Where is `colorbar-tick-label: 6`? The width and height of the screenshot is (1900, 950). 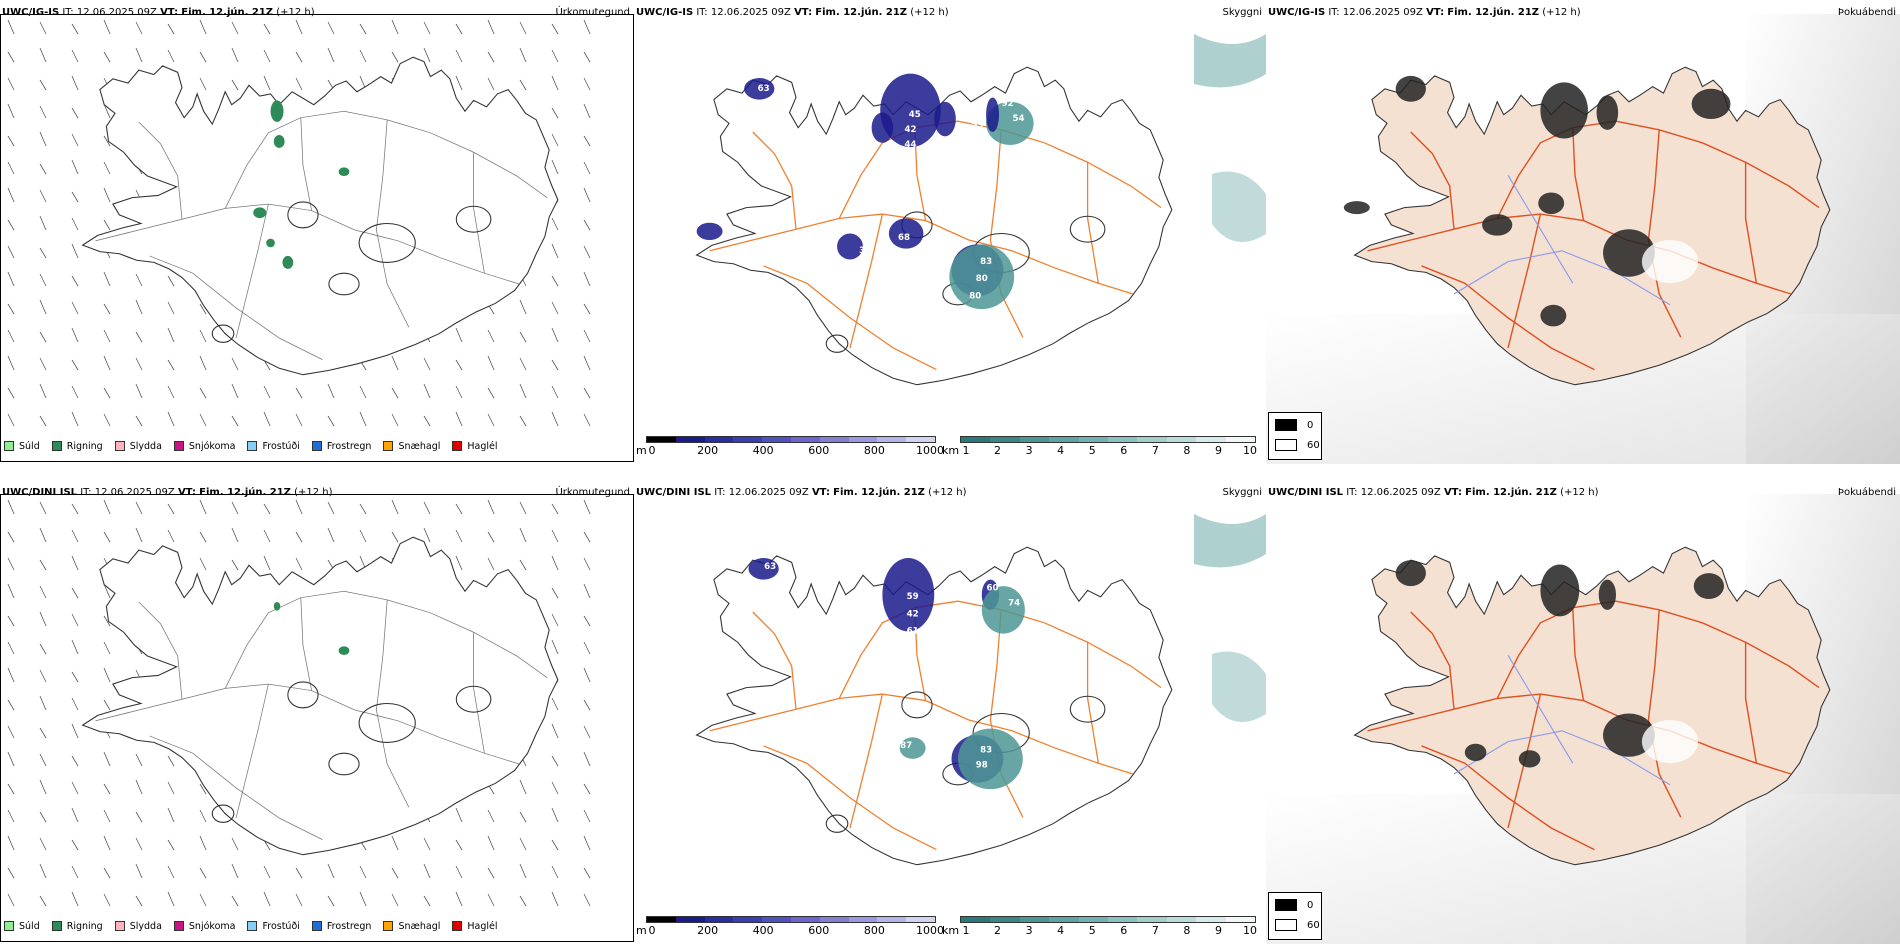 colorbar-tick-label: 6 is located at coordinates (1124, 930).